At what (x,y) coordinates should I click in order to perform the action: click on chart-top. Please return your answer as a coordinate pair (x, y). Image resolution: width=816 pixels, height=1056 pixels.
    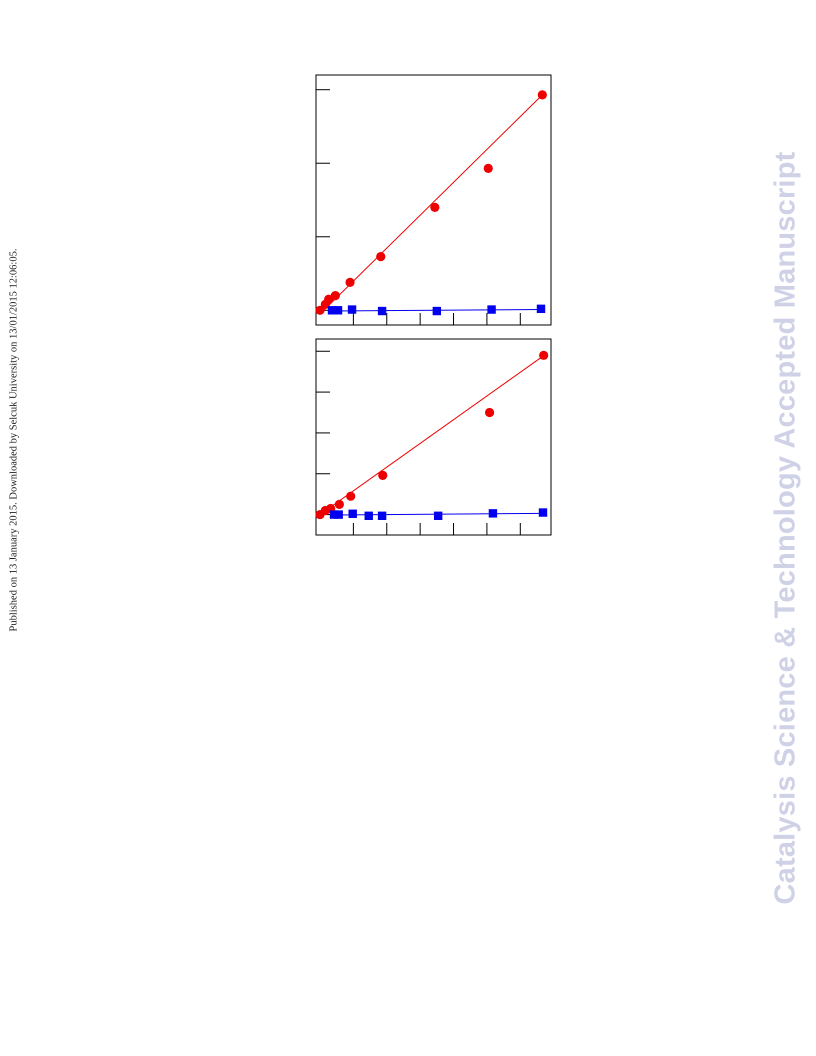
    Looking at the image, I should click on (433, 200).